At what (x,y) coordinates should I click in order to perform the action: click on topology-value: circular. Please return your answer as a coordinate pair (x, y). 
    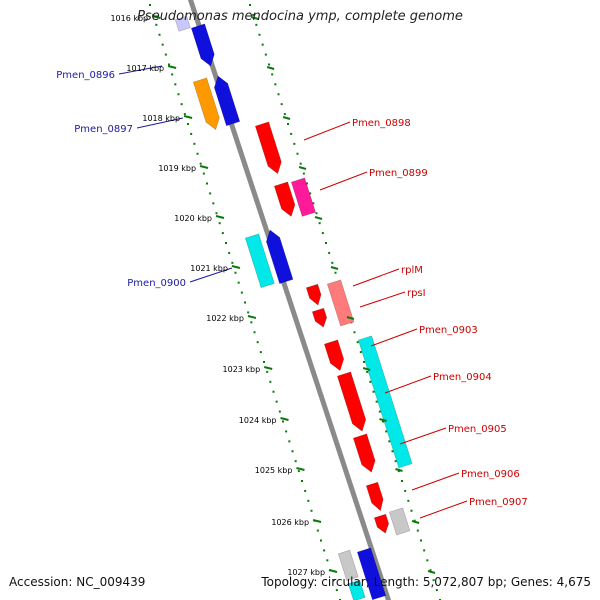
    Looking at the image, I should click on (343, 582).